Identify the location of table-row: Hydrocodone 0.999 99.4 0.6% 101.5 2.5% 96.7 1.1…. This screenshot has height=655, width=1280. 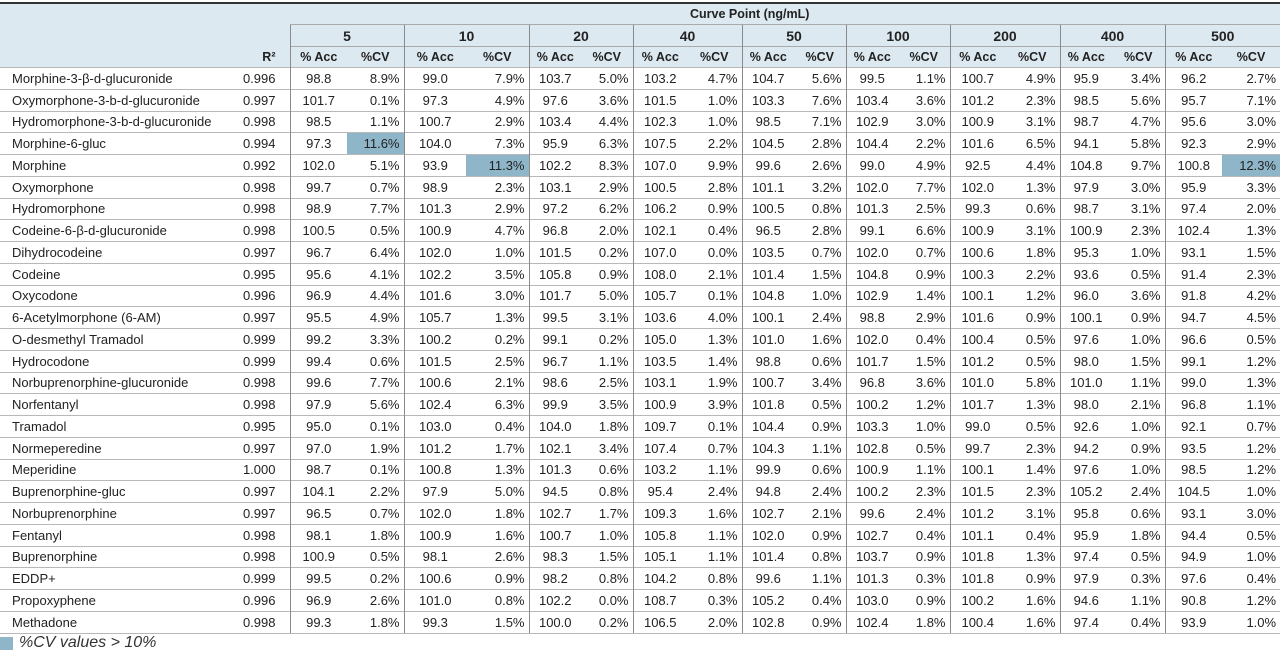
(640, 360).